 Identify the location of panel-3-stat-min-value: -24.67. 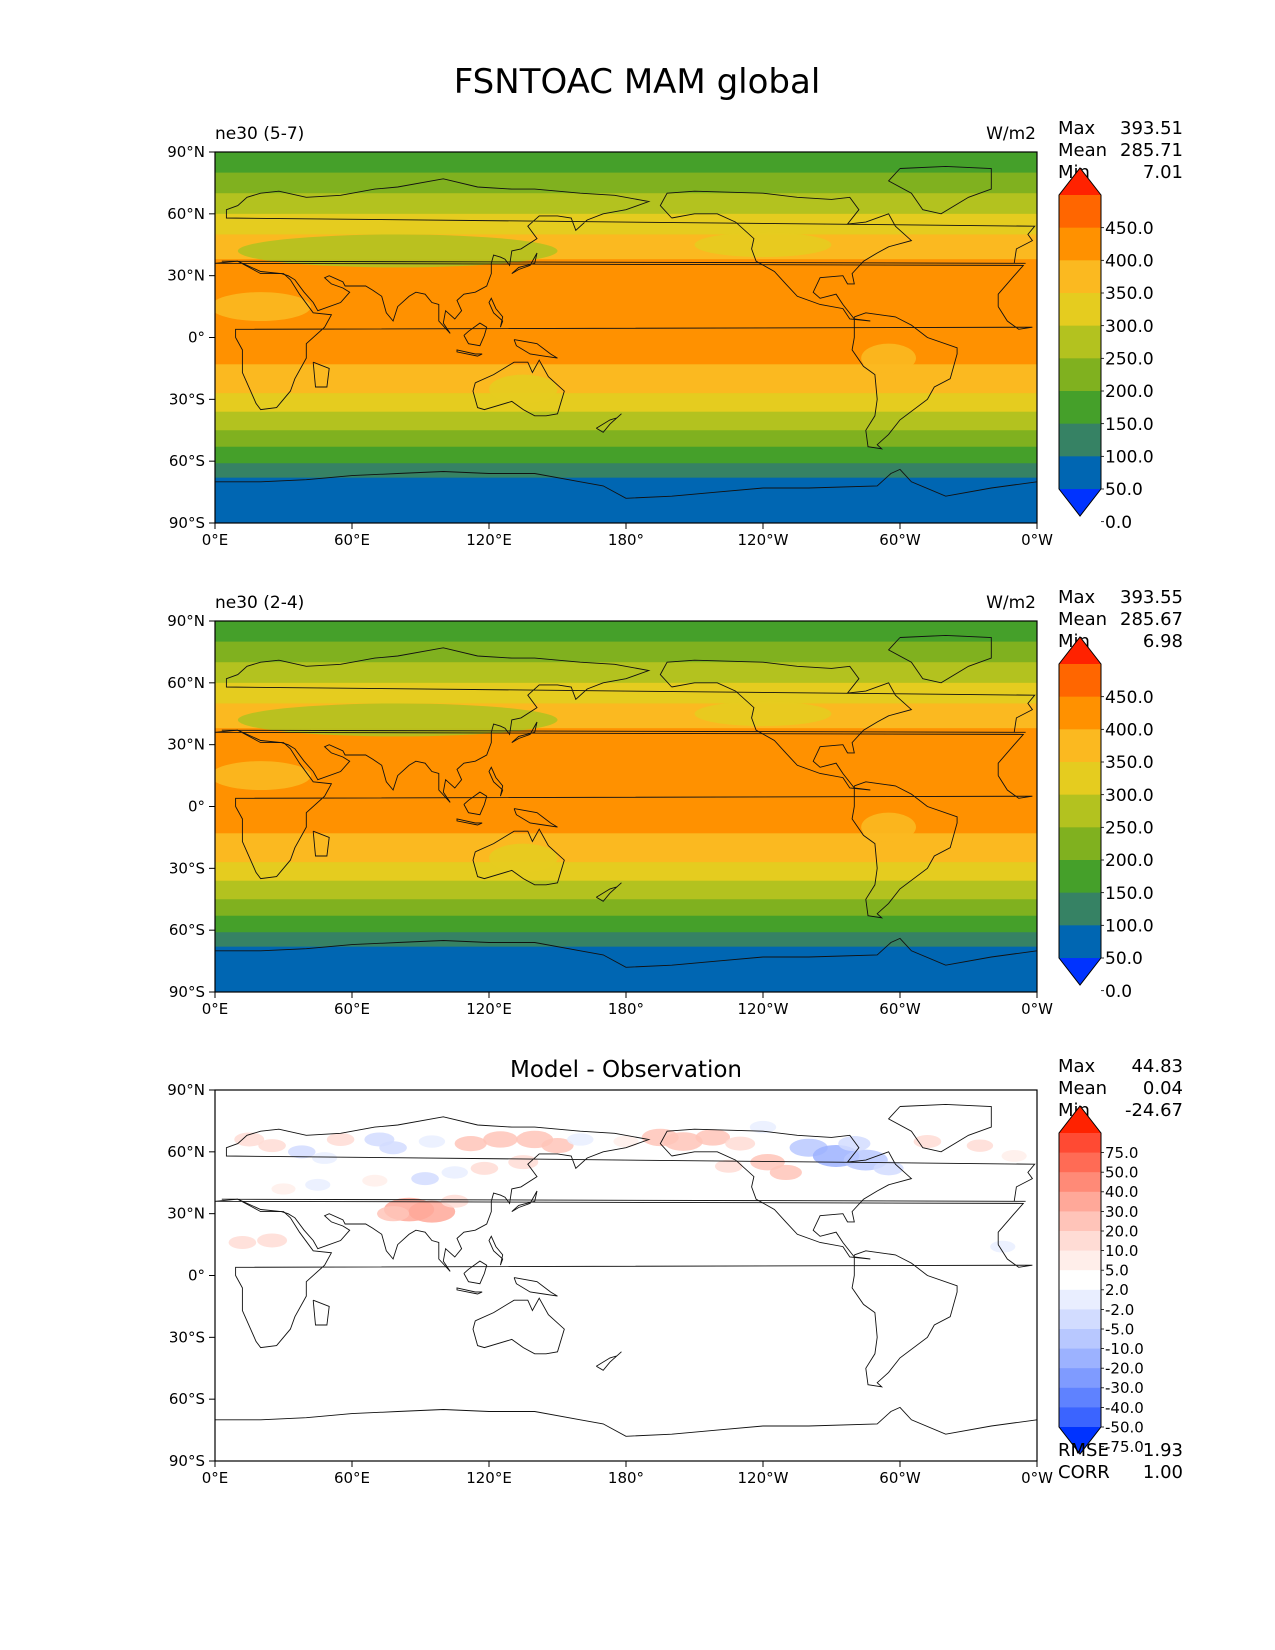
(1154, 1110).